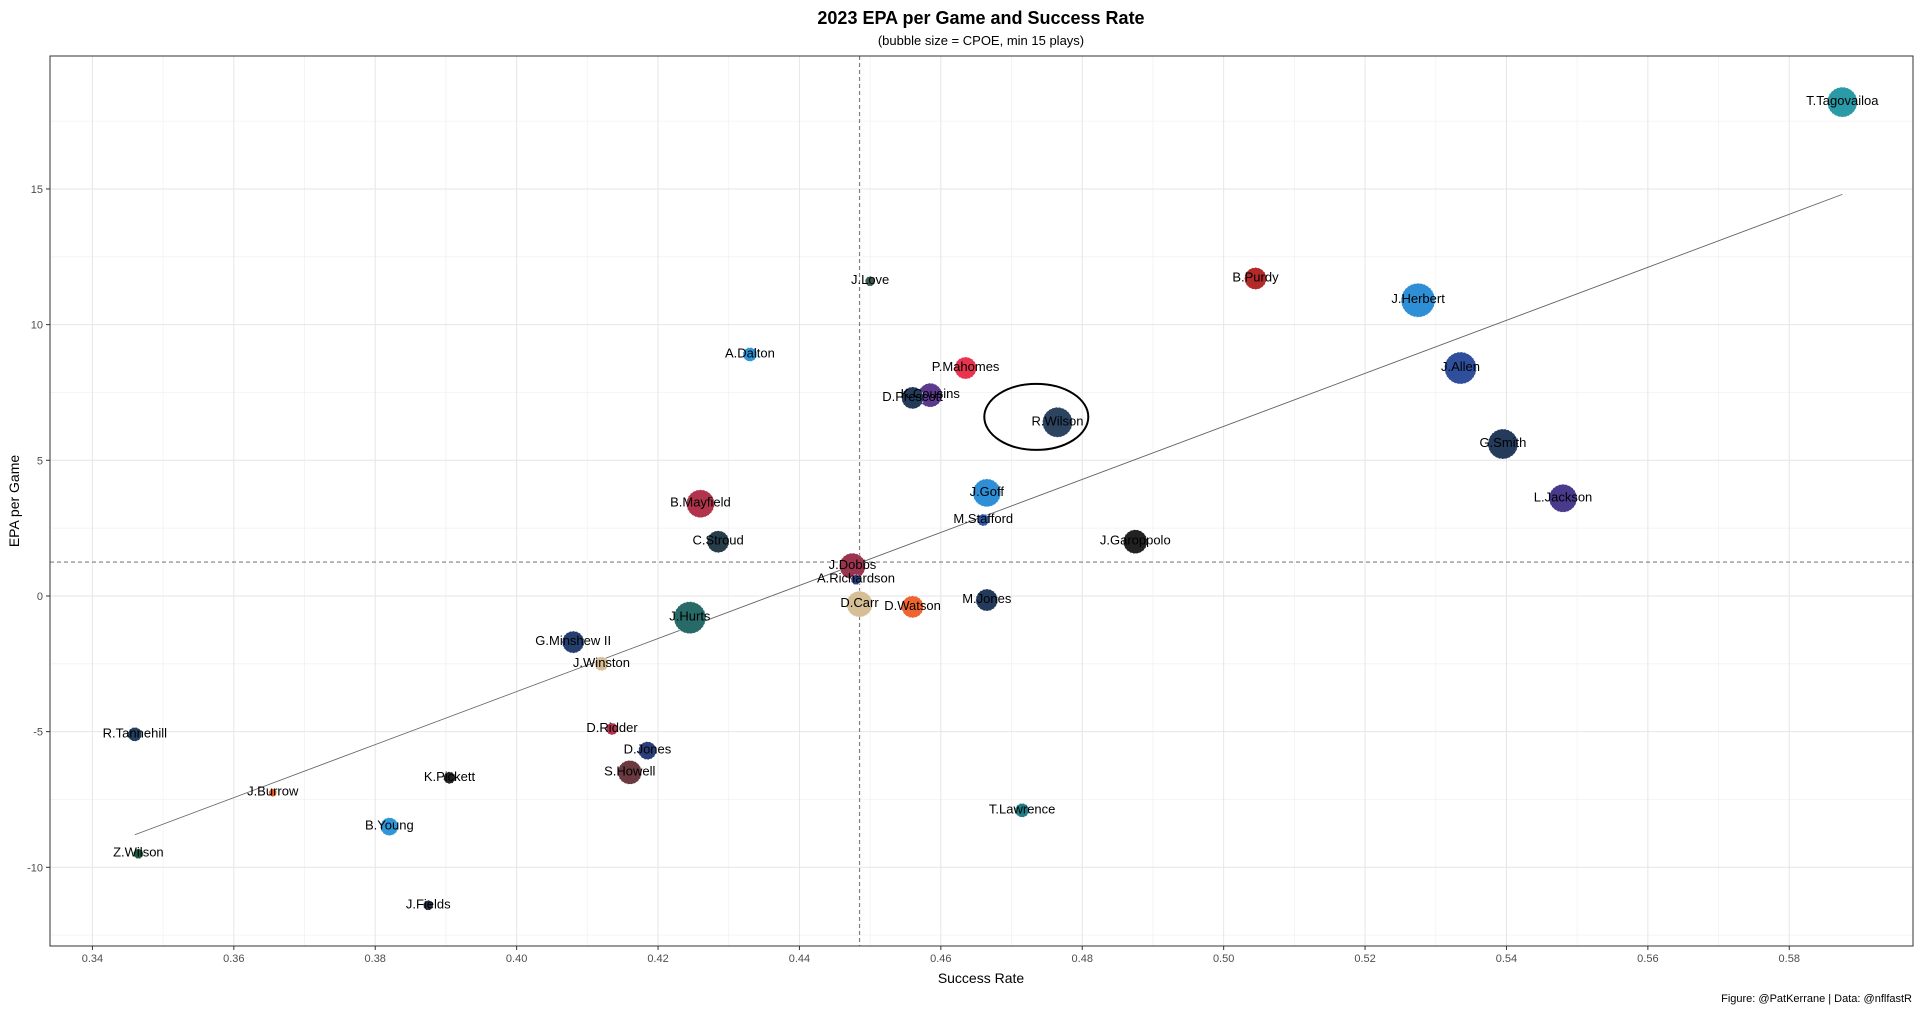 This screenshot has height=1009, width=1920. What do you see at coordinates (516, 959) in the screenshot?
I see `x-tick-label: 0.40` at bounding box center [516, 959].